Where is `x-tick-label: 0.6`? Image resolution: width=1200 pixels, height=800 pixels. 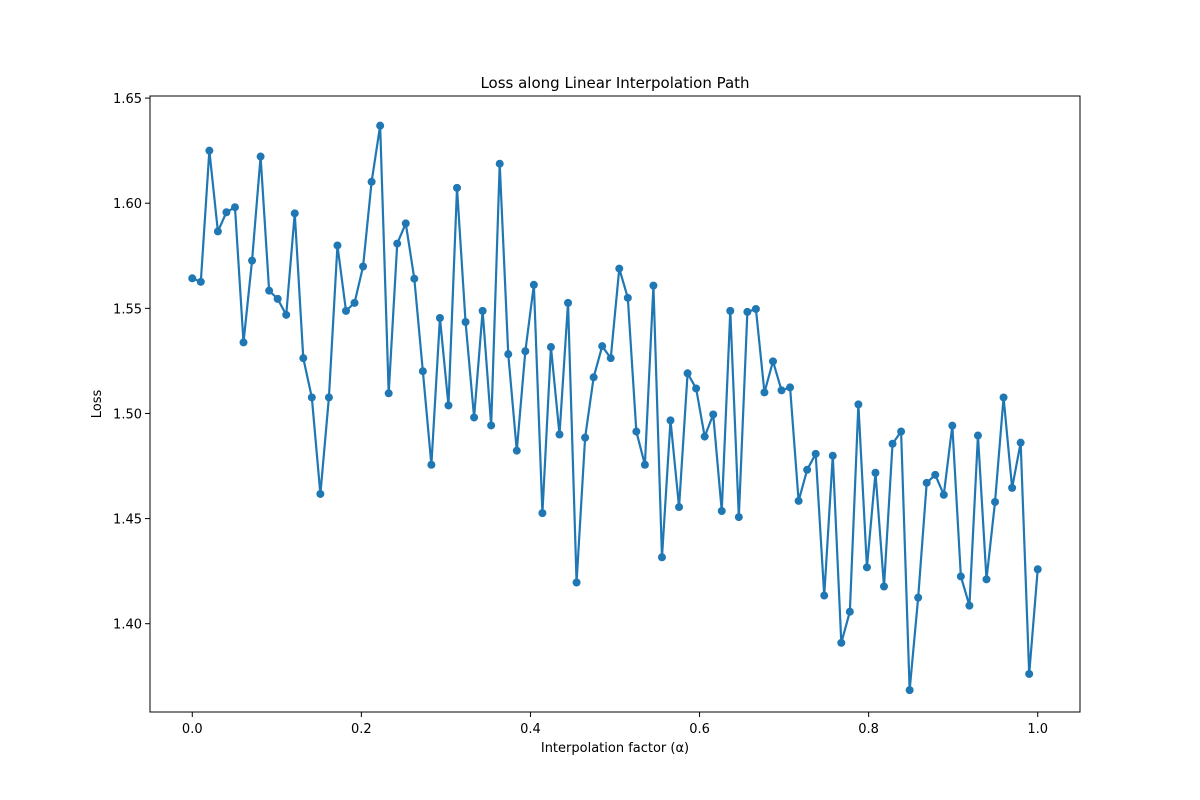 x-tick-label: 0.6 is located at coordinates (699, 729).